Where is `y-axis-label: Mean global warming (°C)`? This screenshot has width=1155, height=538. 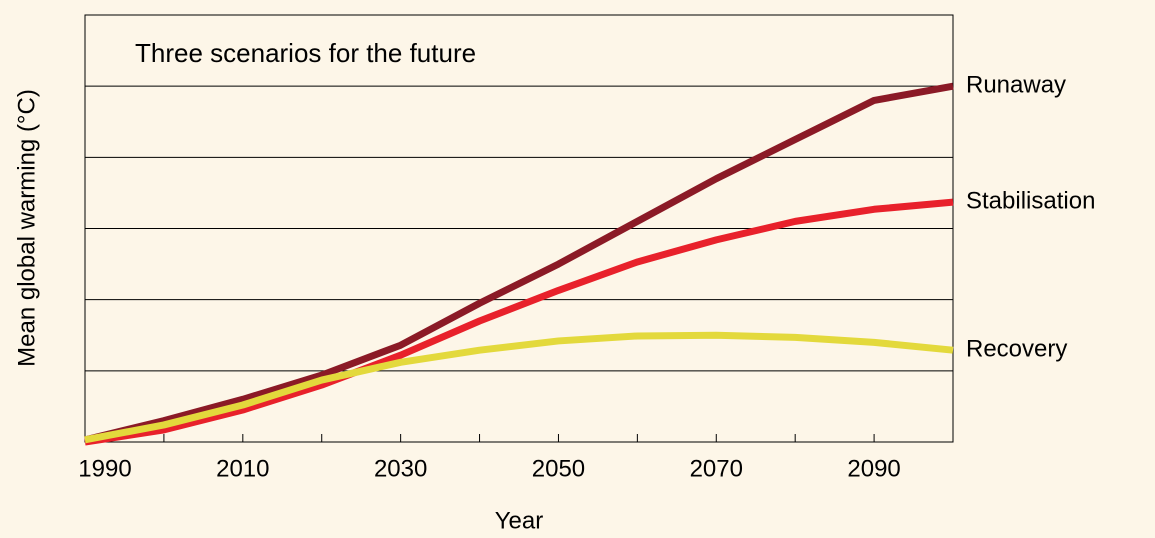 y-axis-label: Mean global warming (°C) is located at coordinates (26, 228).